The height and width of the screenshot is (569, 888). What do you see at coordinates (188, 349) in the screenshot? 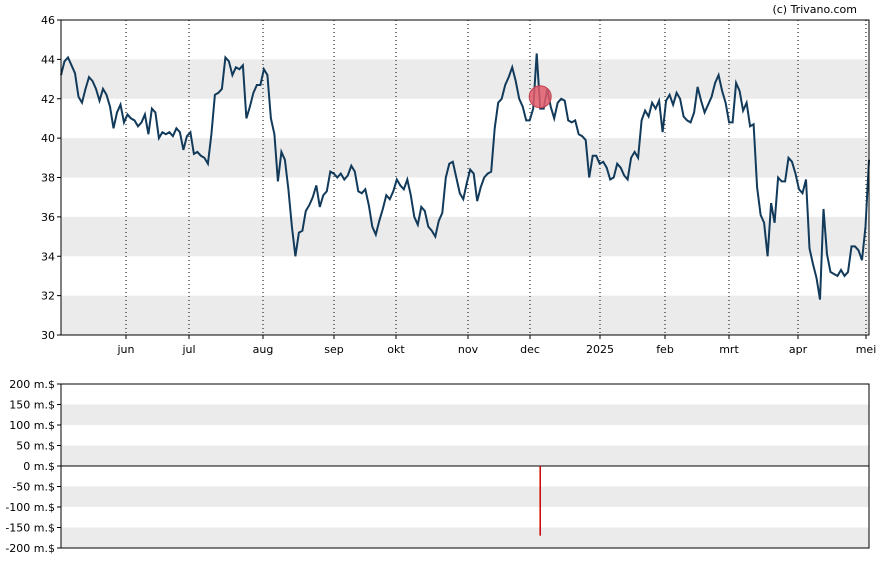
I see `month-label: jul` at bounding box center [188, 349].